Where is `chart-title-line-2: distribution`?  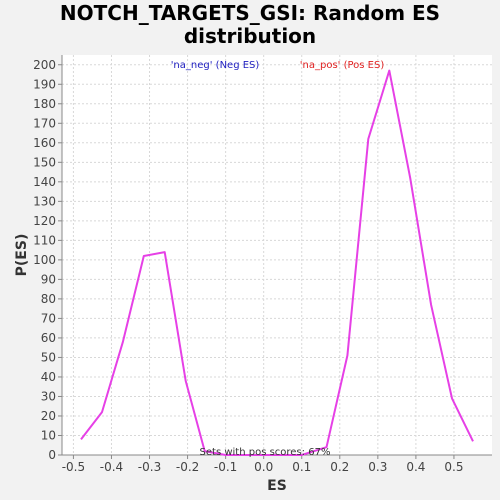
chart-title-line-2: distribution is located at coordinates (250, 36).